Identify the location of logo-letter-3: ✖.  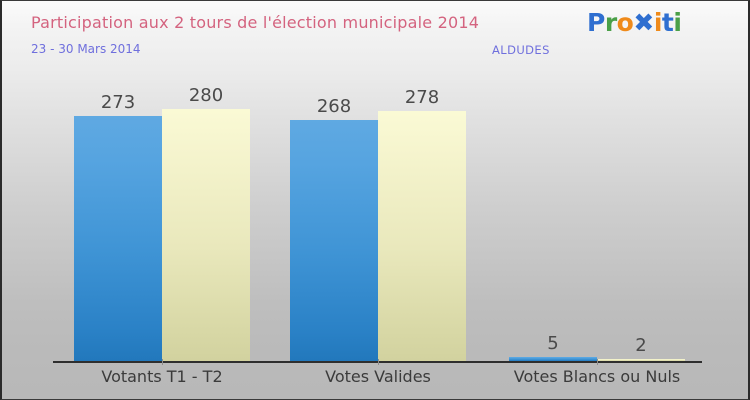
(643, 22).